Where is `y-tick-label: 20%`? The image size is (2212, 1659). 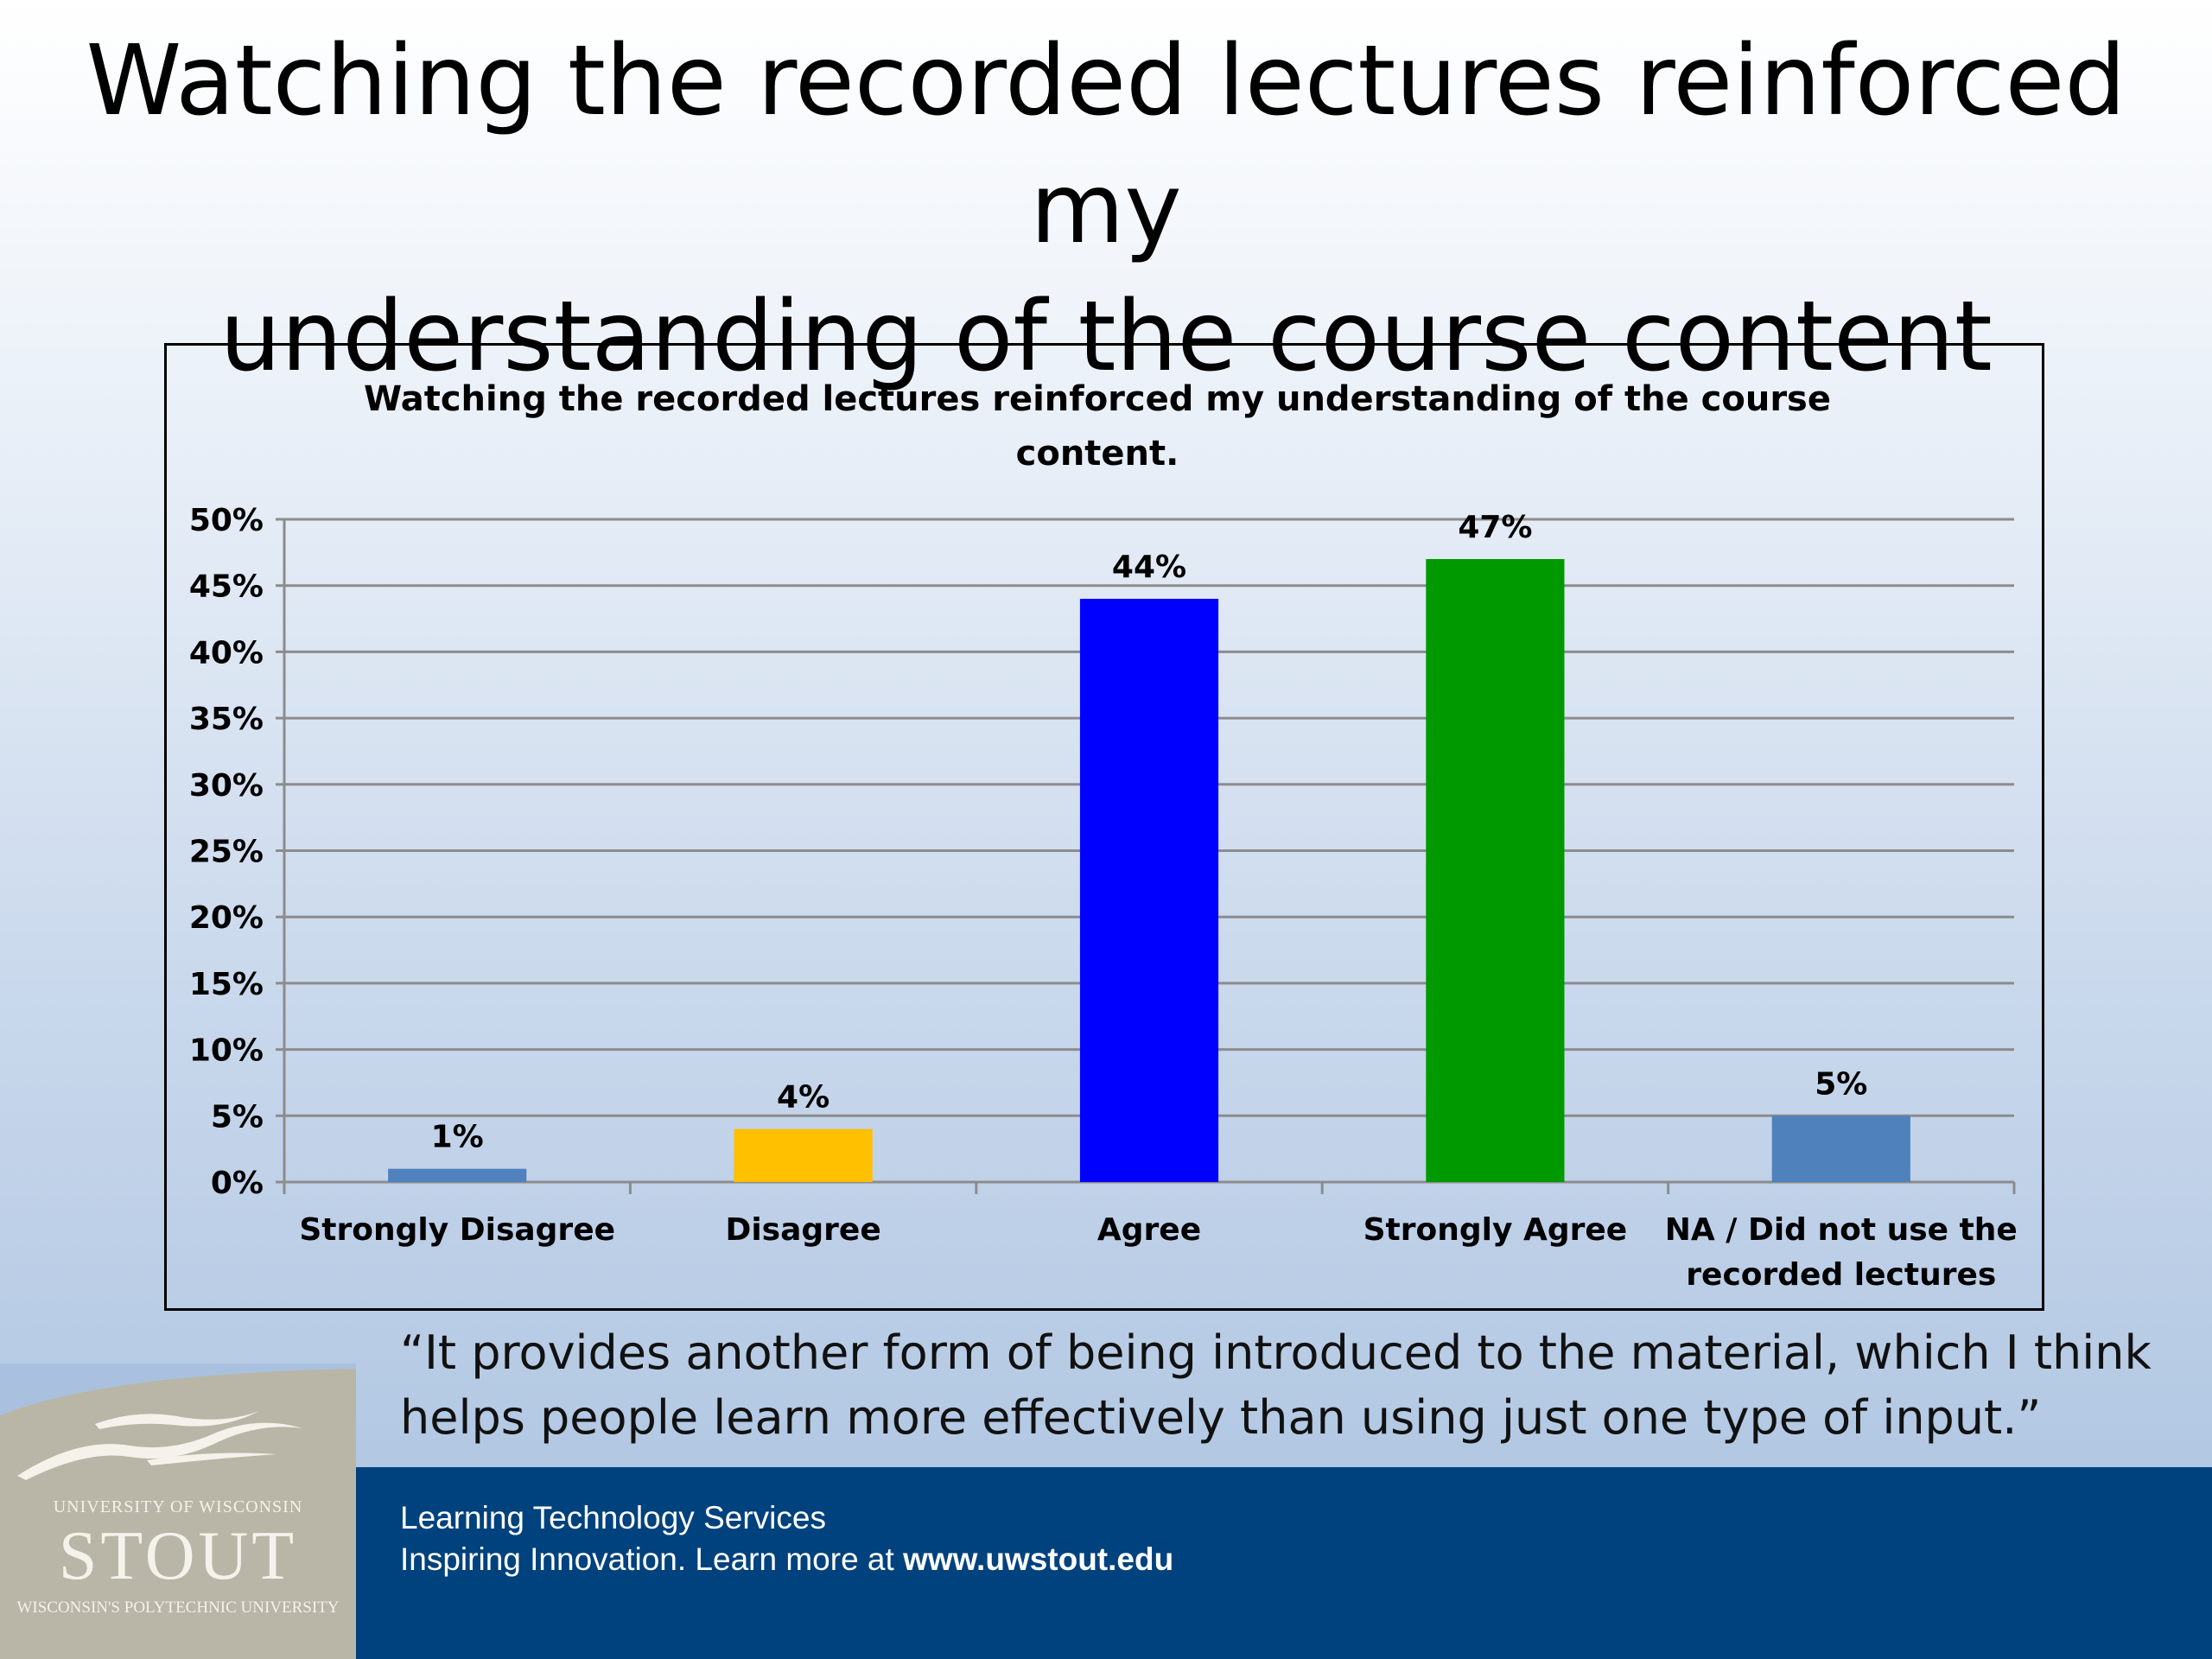
y-tick-label: 20% is located at coordinates (226, 918).